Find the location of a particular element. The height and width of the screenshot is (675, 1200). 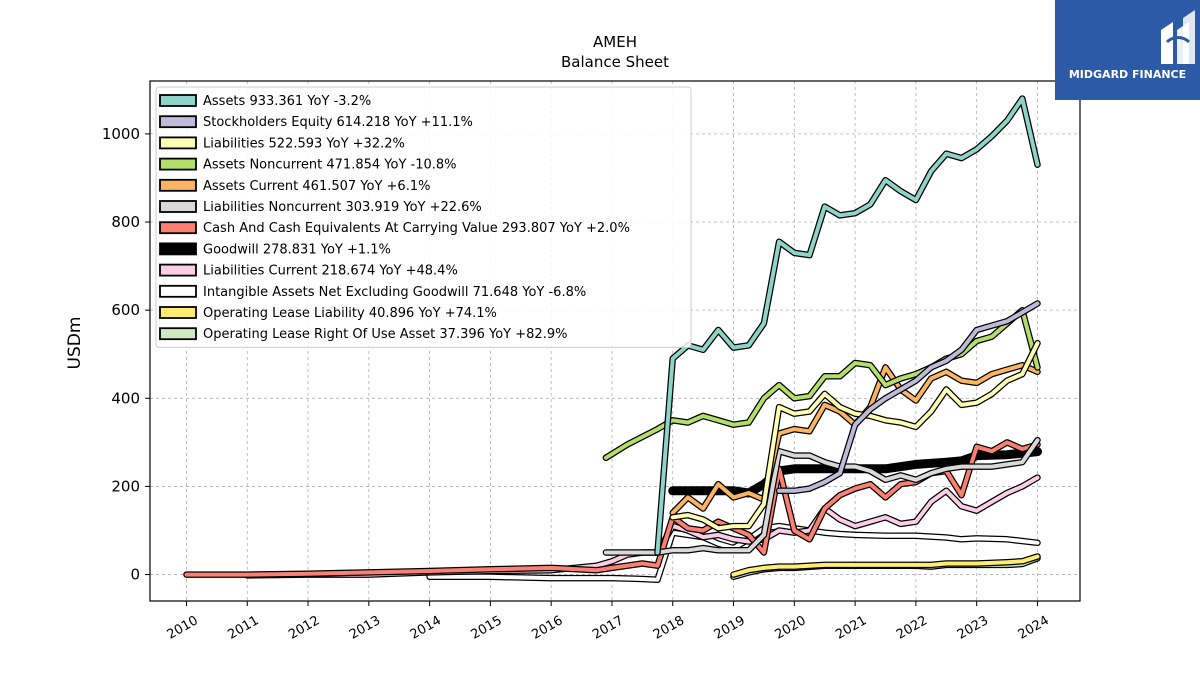

x-tick-label: 2013 is located at coordinates (365, 628).